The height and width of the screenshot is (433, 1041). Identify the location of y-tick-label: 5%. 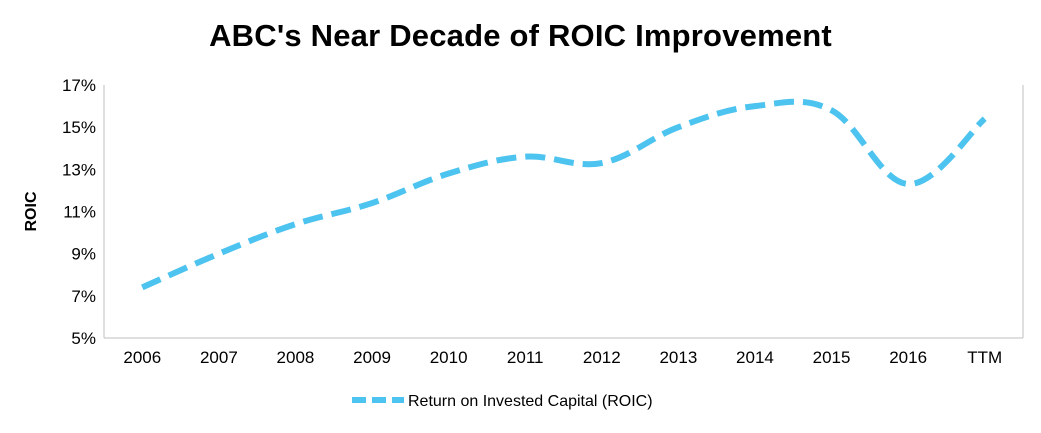
(83, 338).